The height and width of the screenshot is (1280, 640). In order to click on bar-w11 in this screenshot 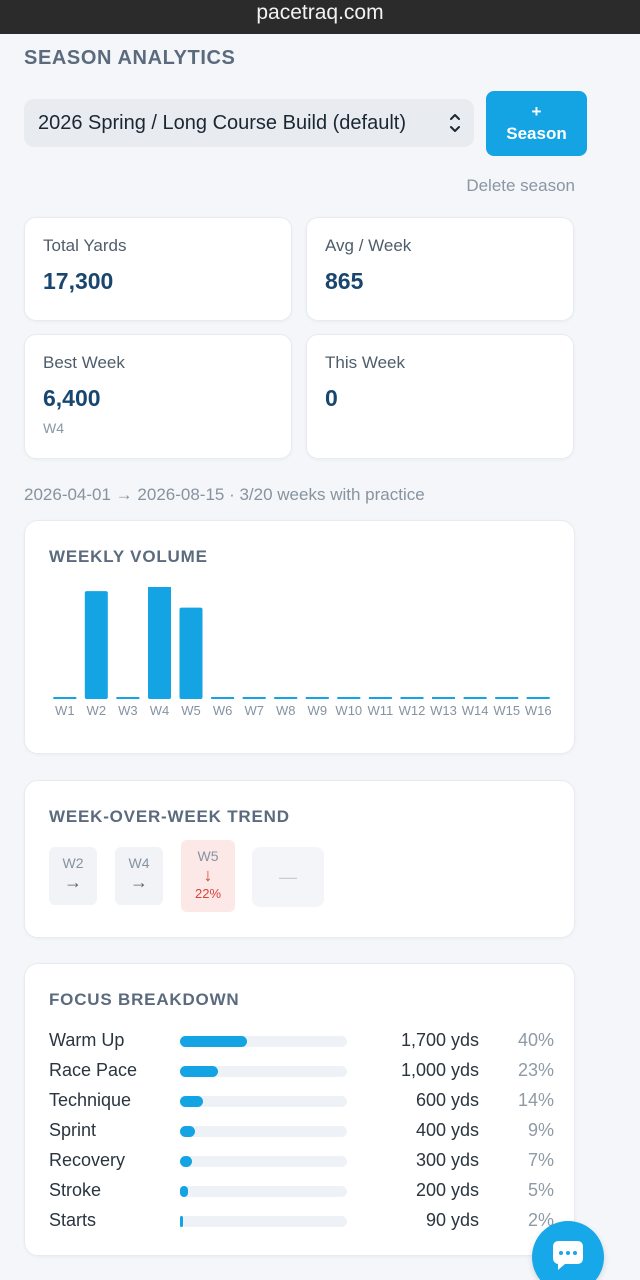, I will do `click(380, 698)`.